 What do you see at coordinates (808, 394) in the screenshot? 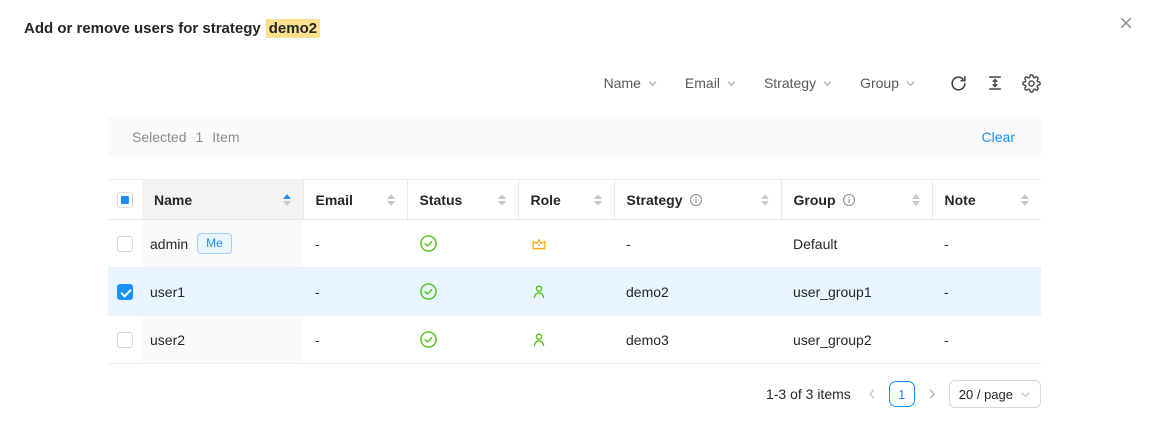
I see `pagination-summary: 1-3 of 3 items` at bounding box center [808, 394].